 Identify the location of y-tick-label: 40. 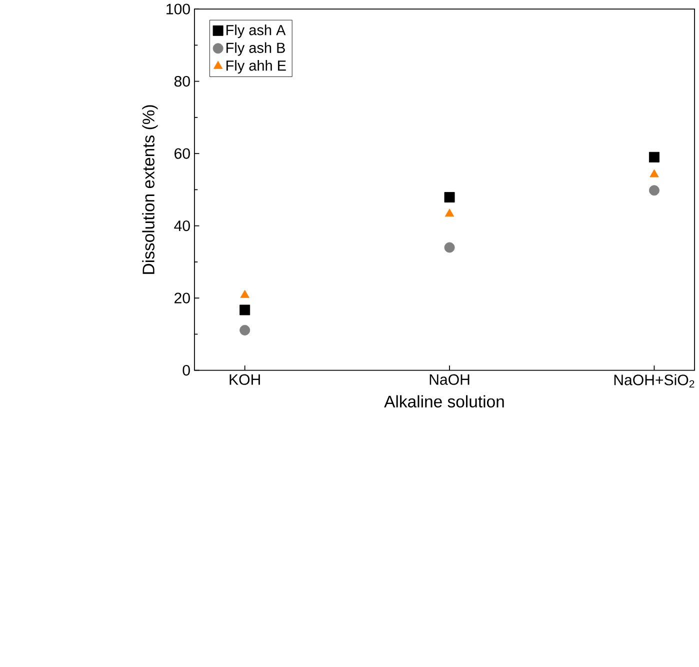
(182, 226).